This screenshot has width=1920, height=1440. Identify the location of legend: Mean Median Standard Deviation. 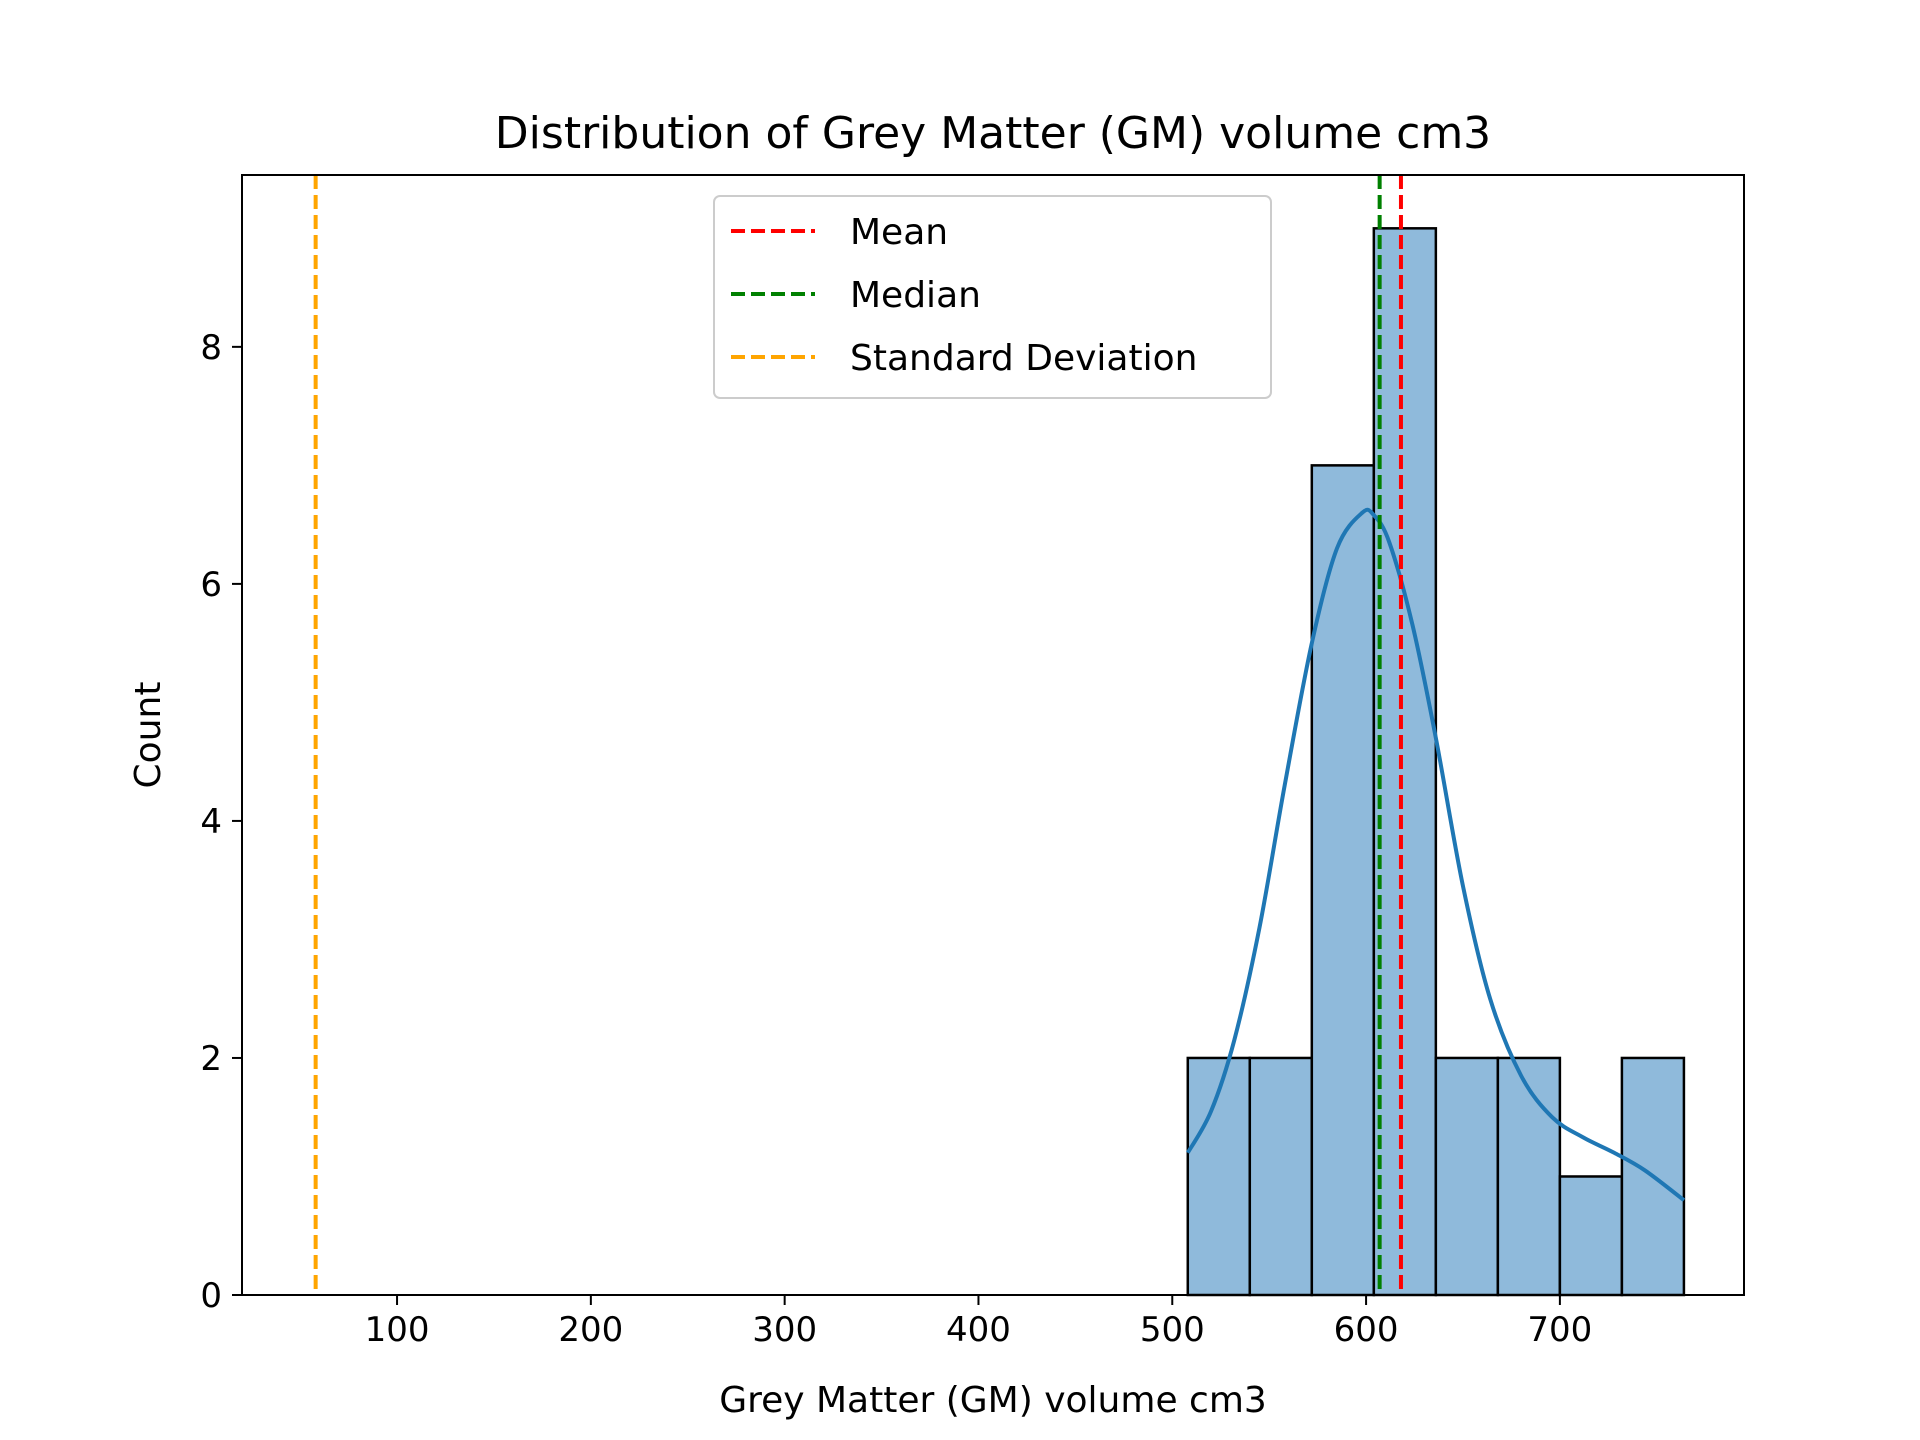
(992, 297).